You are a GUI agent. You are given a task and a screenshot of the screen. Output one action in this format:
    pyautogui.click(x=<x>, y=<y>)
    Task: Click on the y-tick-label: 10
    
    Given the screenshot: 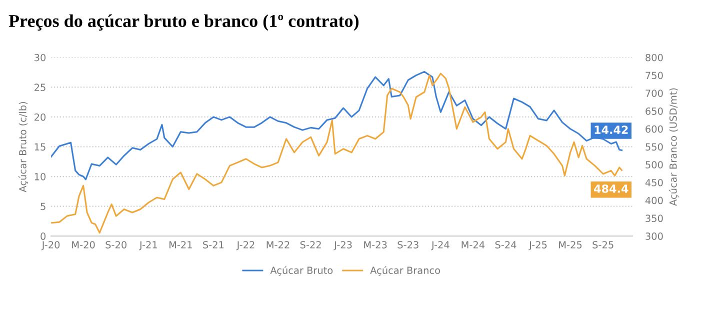 What is the action you would take?
    pyautogui.click(x=40, y=176)
    